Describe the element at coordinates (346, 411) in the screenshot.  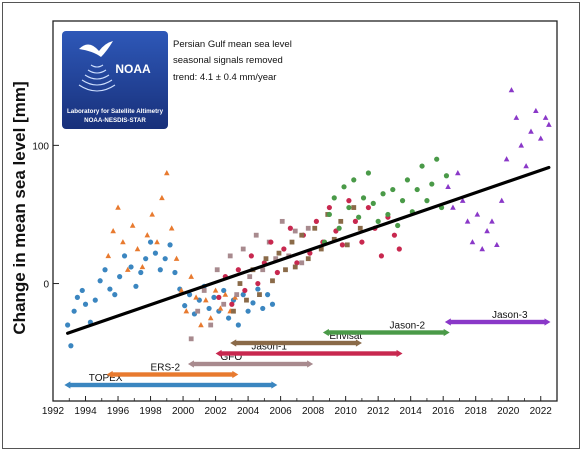
I see `x-tick-label: 2010` at that location.